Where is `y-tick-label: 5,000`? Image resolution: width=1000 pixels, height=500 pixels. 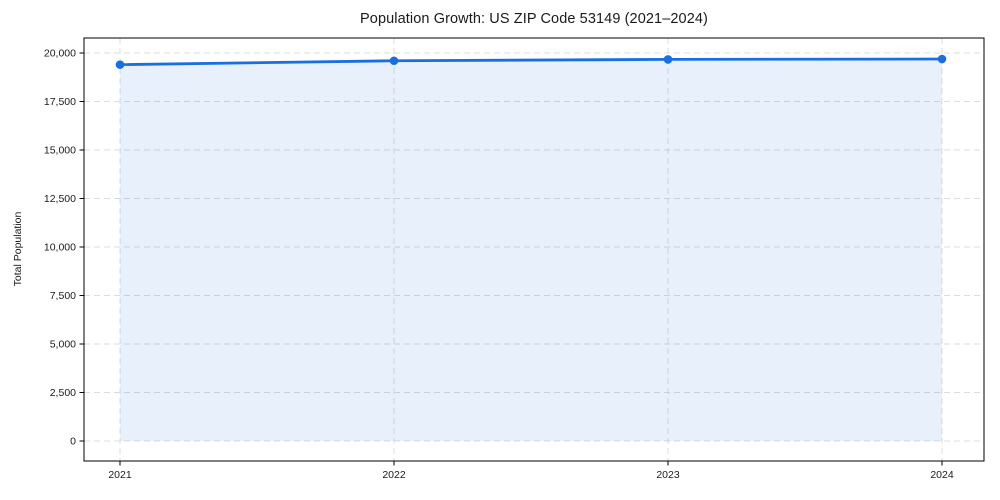
y-tick-label: 5,000 is located at coordinates (63, 345).